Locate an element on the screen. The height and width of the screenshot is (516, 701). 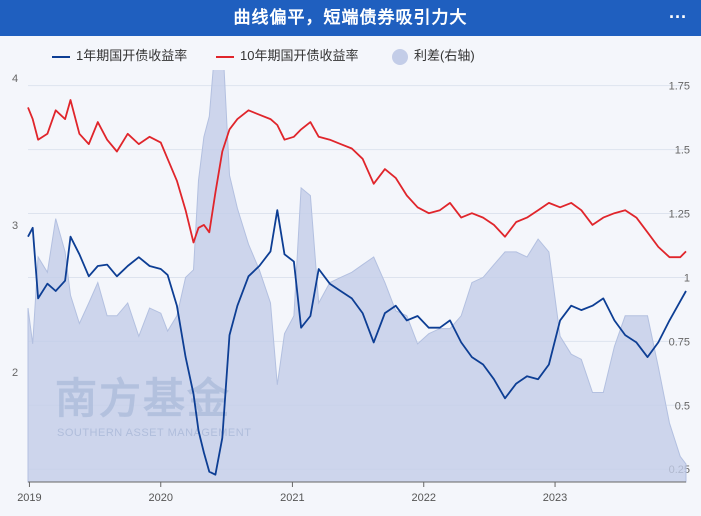
ellipsis-icon: ··· is located at coordinates (678, 17).